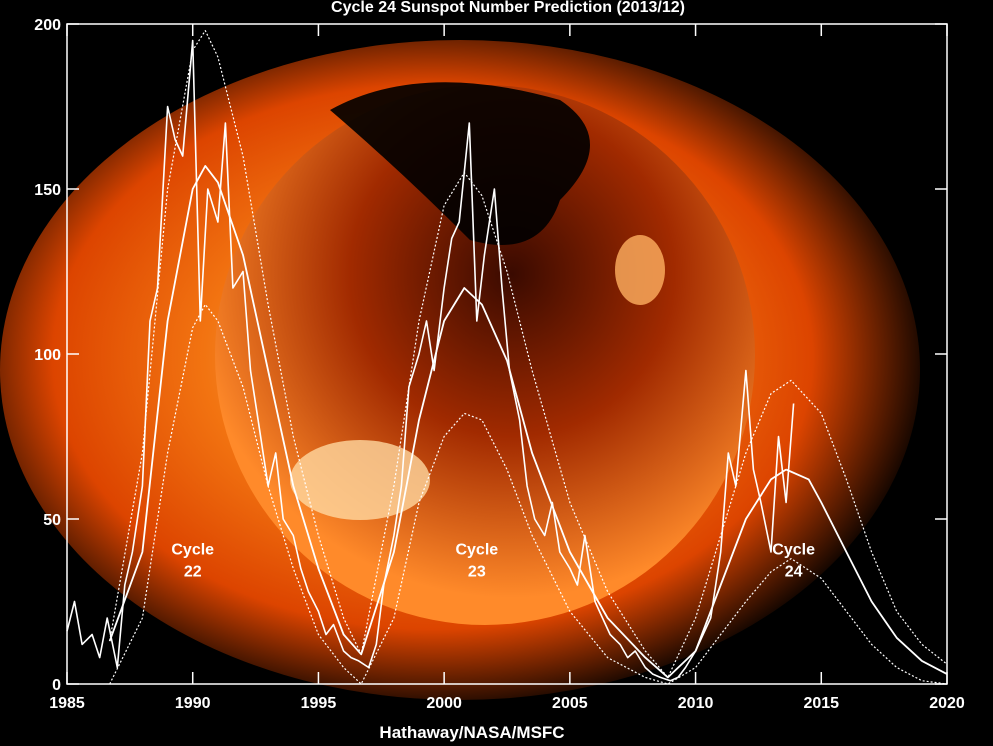 The width and height of the screenshot is (993, 746). What do you see at coordinates (56, 685) in the screenshot?
I see `y-tick-label: 0` at bounding box center [56, 685].